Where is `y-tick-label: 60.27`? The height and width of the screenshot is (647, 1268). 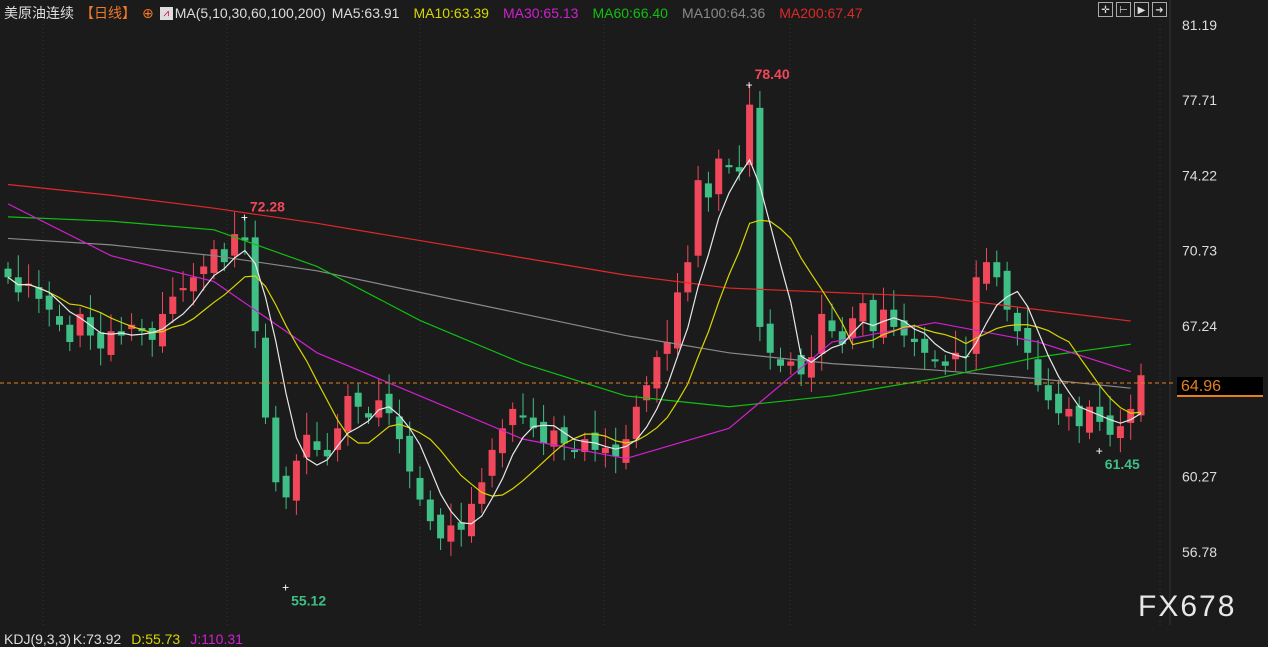
y-tick-label: 60.27 is located at coordinates (1199, 476).